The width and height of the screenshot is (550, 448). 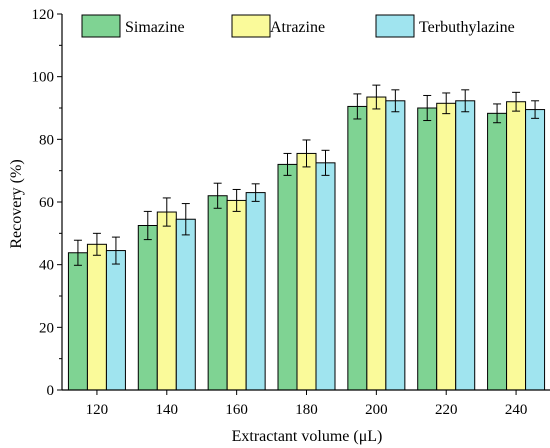 I want to click on y-tick-label: 40, so click(x=46, y=266).